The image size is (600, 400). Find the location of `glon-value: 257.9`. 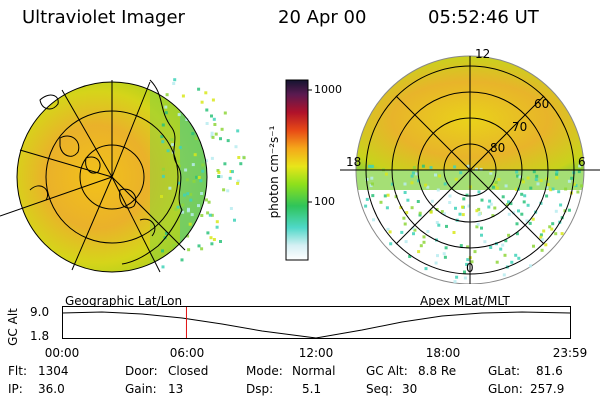

glon-value: 257.9 is located at coordinates (547, 389).